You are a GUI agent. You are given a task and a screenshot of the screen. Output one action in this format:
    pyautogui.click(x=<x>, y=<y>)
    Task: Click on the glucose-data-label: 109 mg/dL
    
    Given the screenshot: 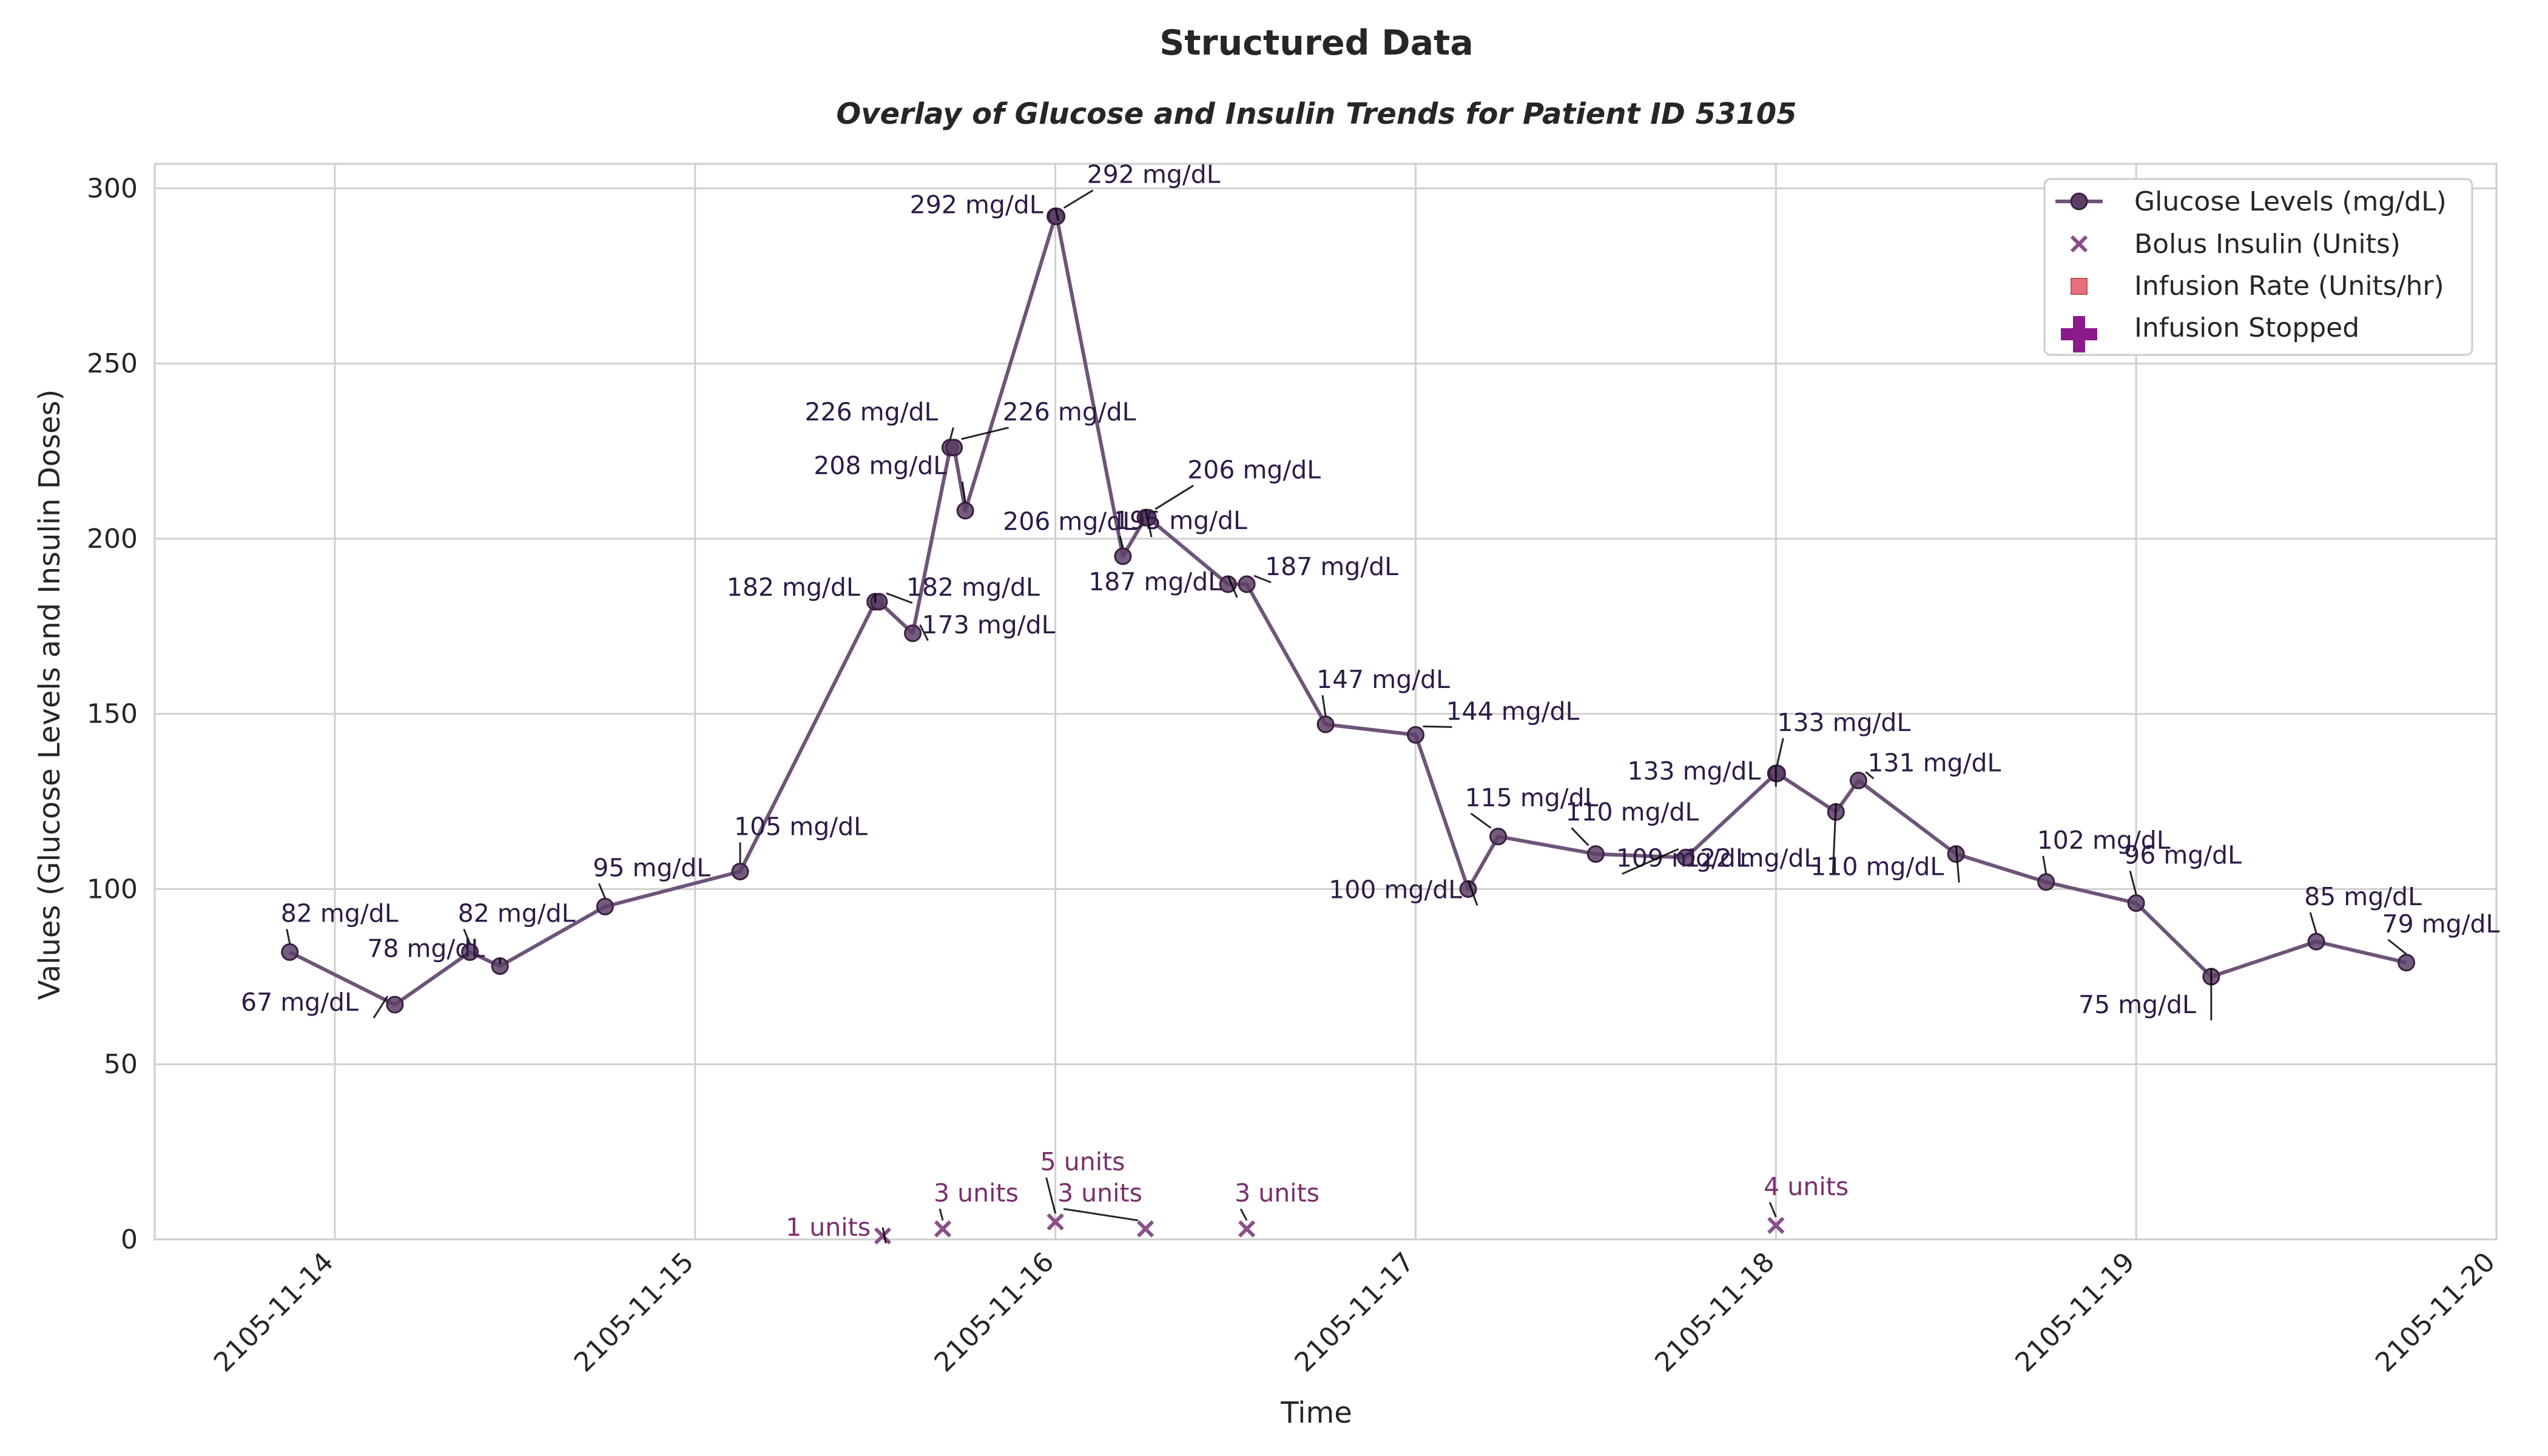 What is the action you would take?
    pyautogui.click(x=1683, y=857)
    